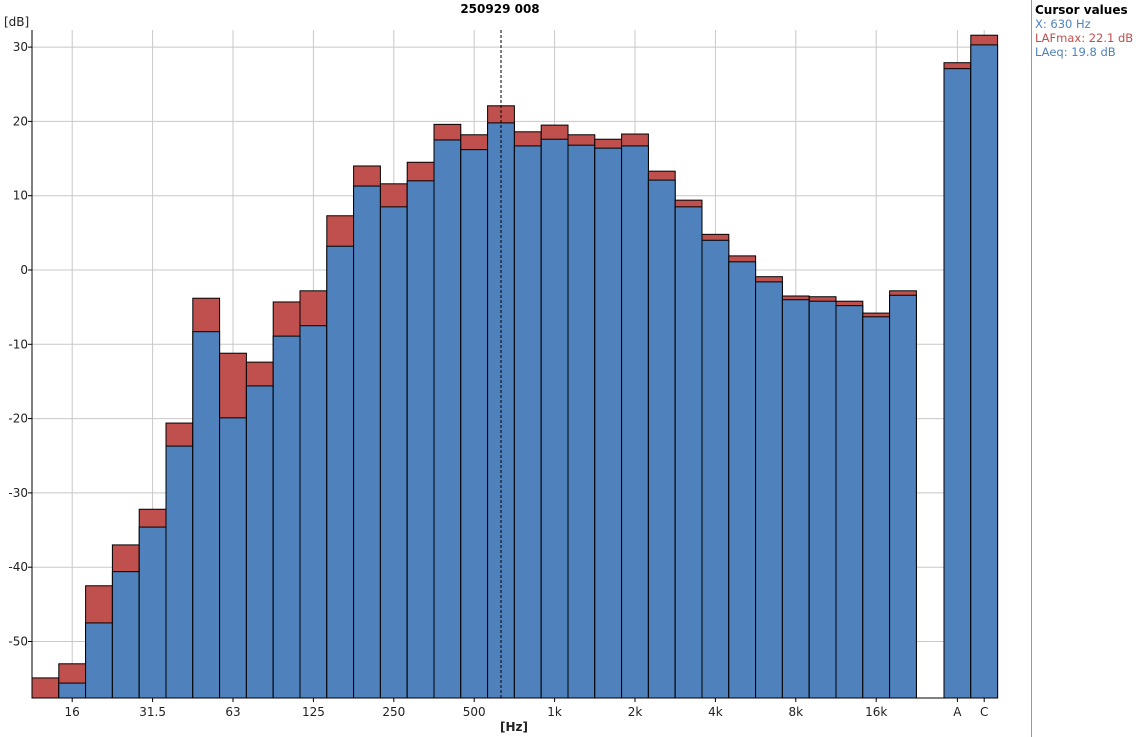 The width and height of the screenshot is (1136, 737). I want to click on total-C-laeq-bar, so click(984, 371).